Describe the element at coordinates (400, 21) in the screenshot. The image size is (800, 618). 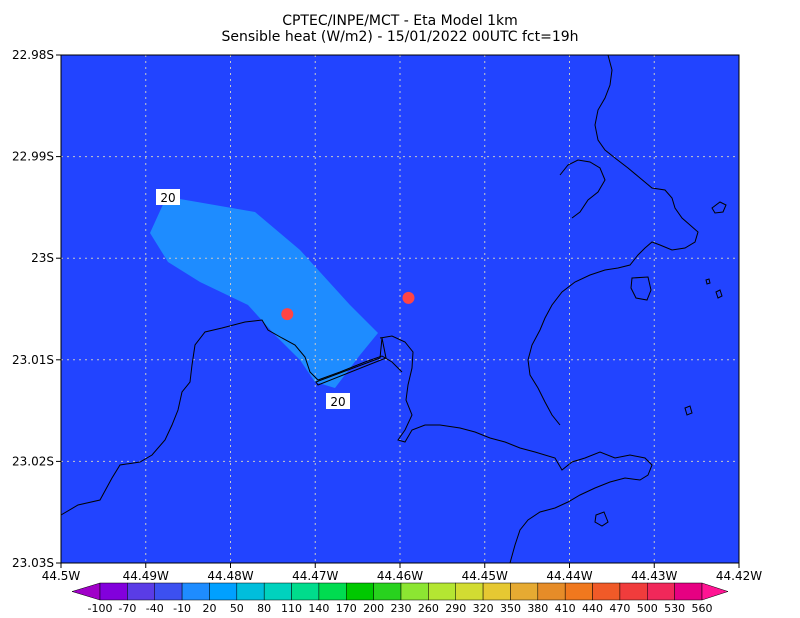
I see `chart-title: CPTEC/INPE/MCT - Eta Model 1km` at that location.